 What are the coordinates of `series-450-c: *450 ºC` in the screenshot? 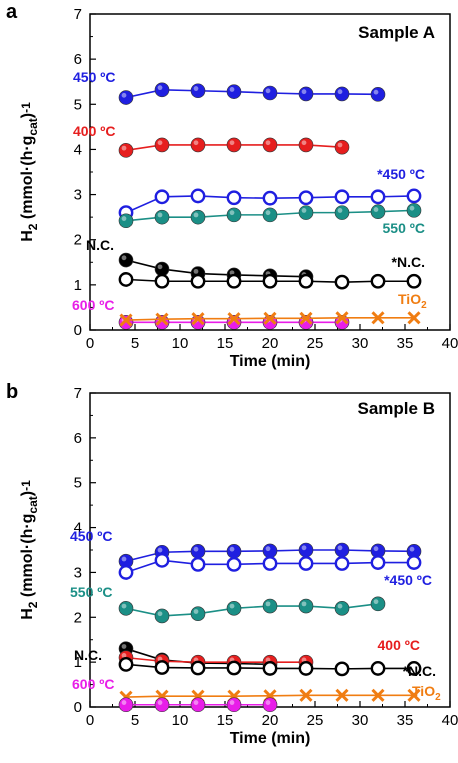 It's located at (271, 193).